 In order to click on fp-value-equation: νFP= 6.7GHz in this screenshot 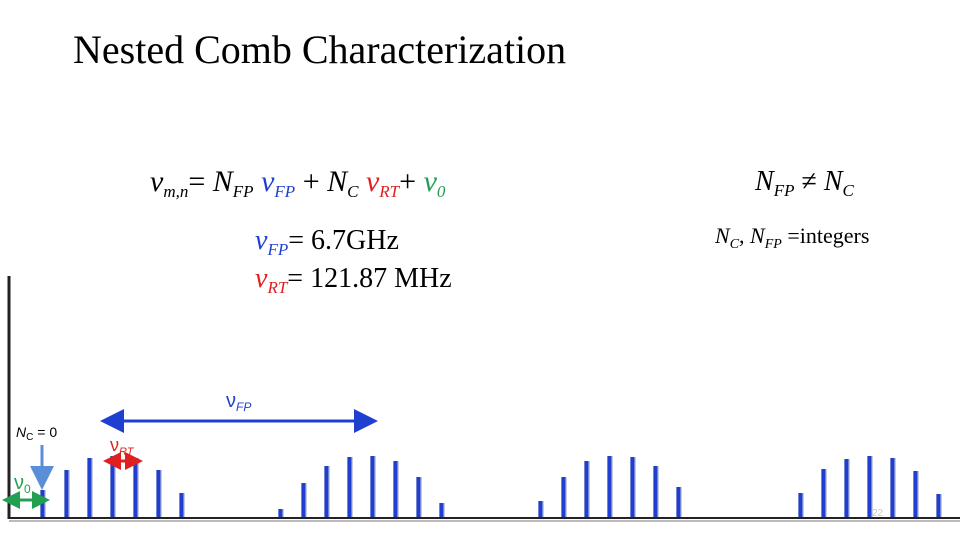, I will do `click(327, 242)`.